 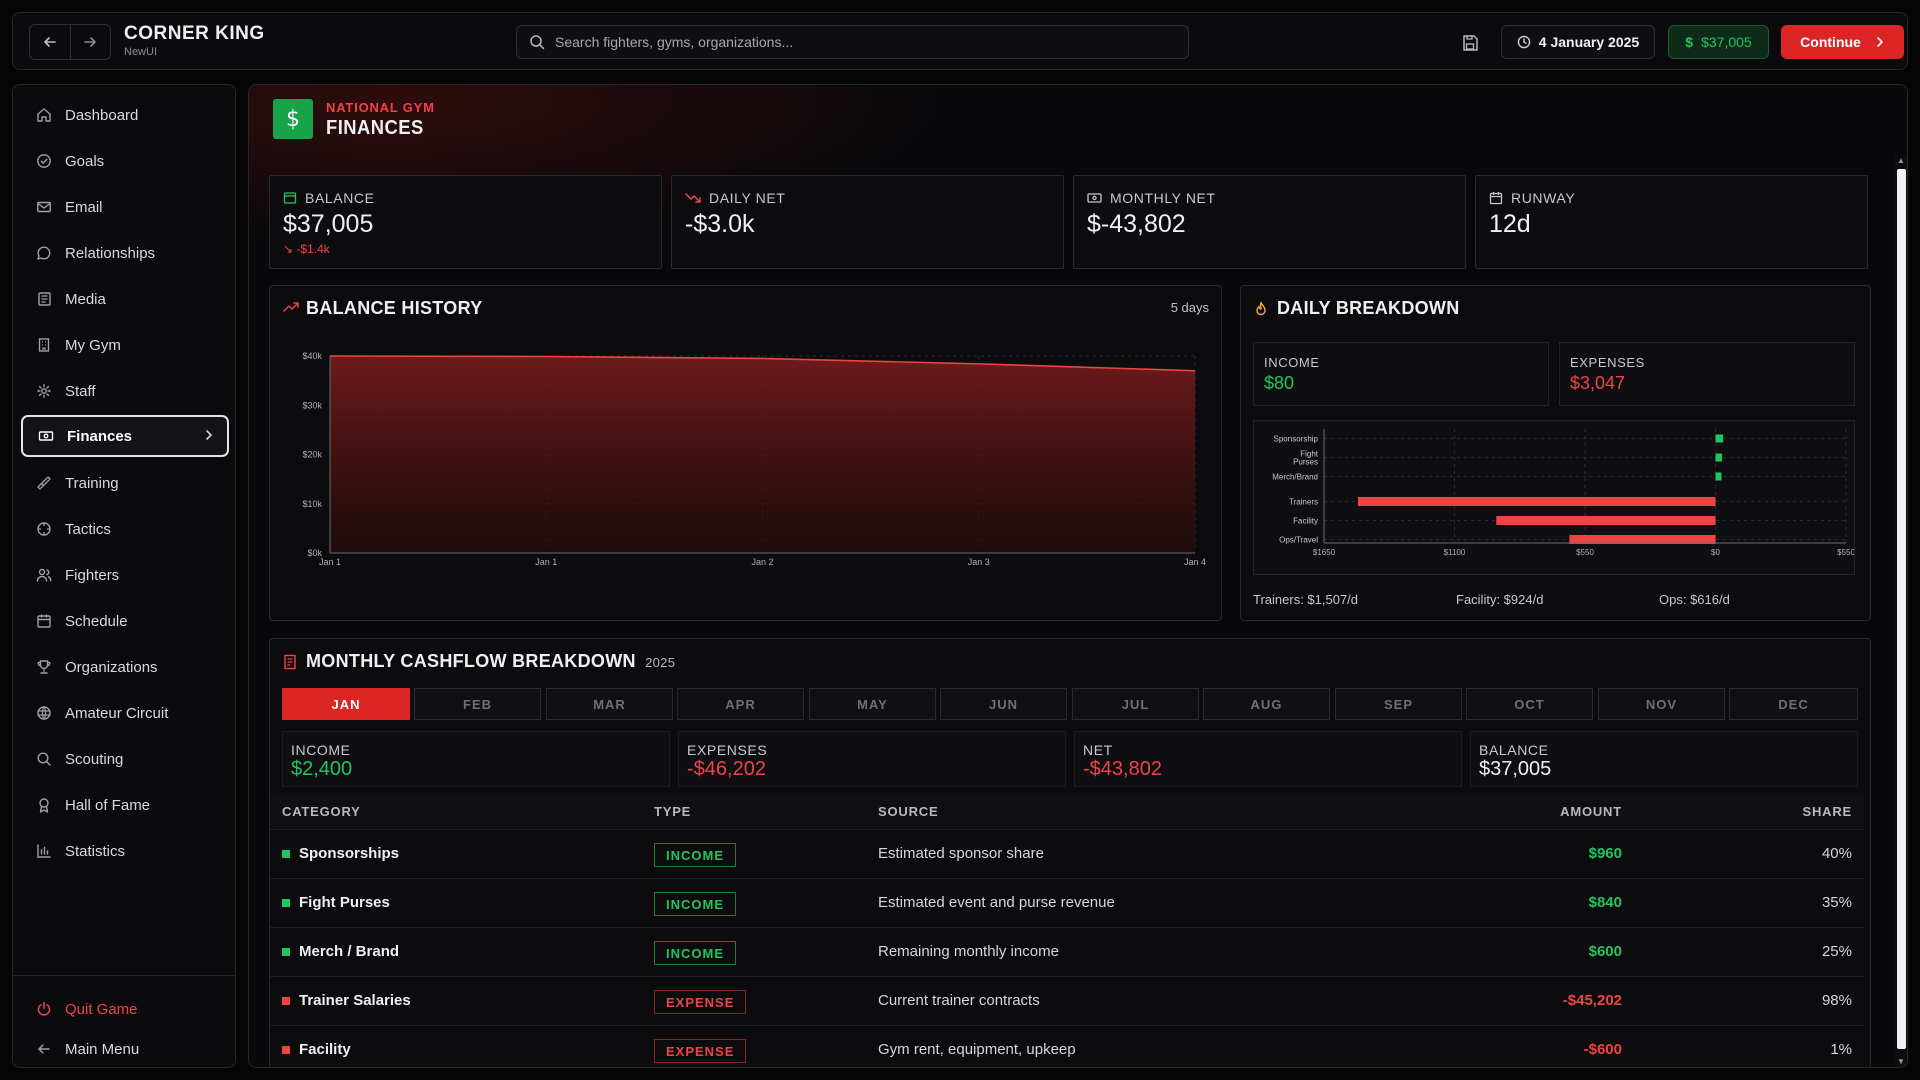 I want to click on search-bar, so click(x=852, y=42).